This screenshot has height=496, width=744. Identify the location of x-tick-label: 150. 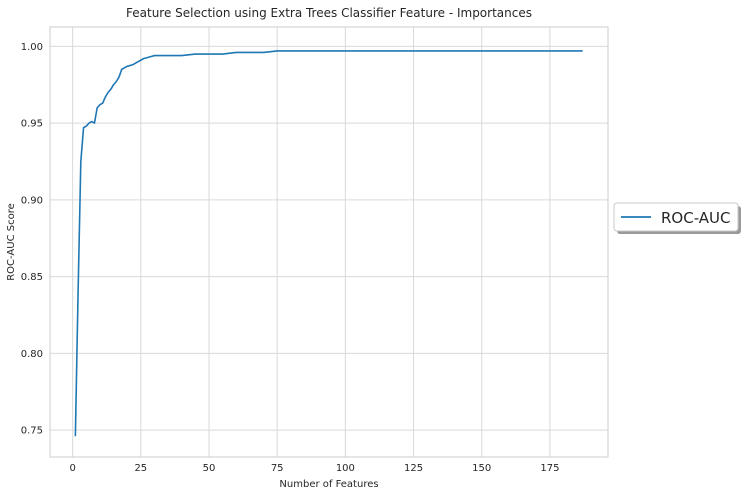
(481, 468).